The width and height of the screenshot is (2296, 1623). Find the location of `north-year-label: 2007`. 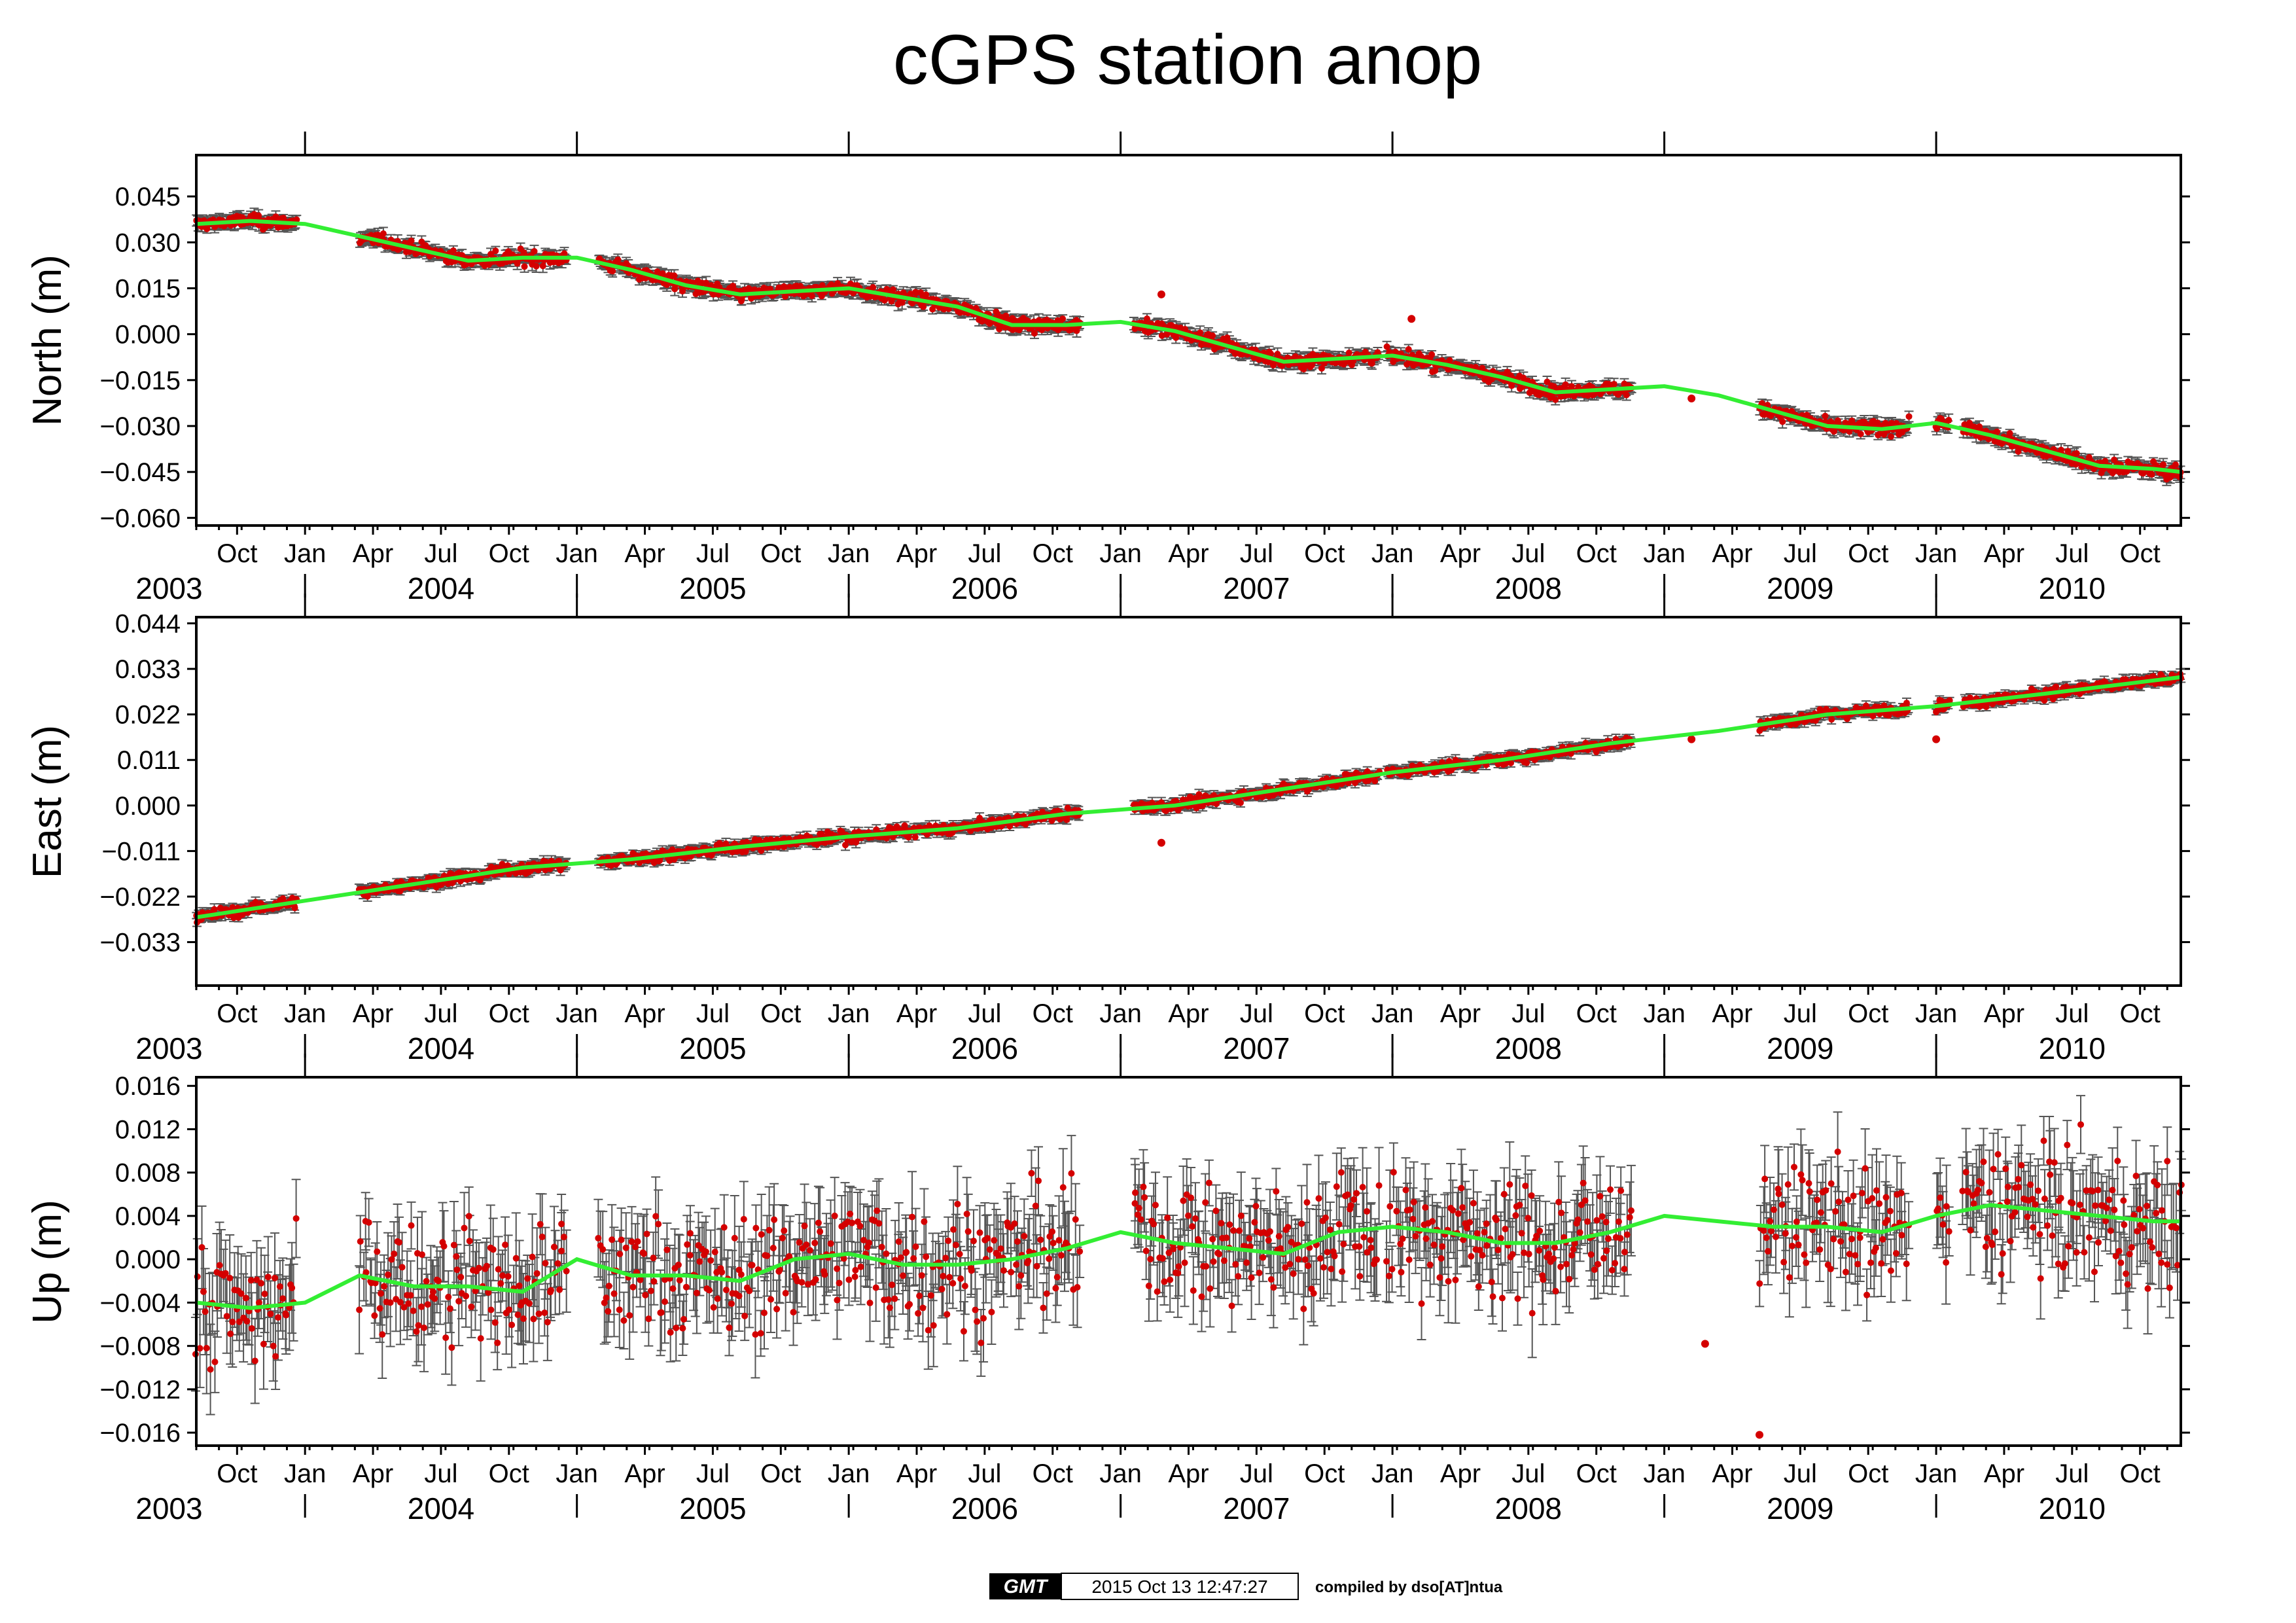

north-year-label: 2007 is located at coordinates (1256, 588).